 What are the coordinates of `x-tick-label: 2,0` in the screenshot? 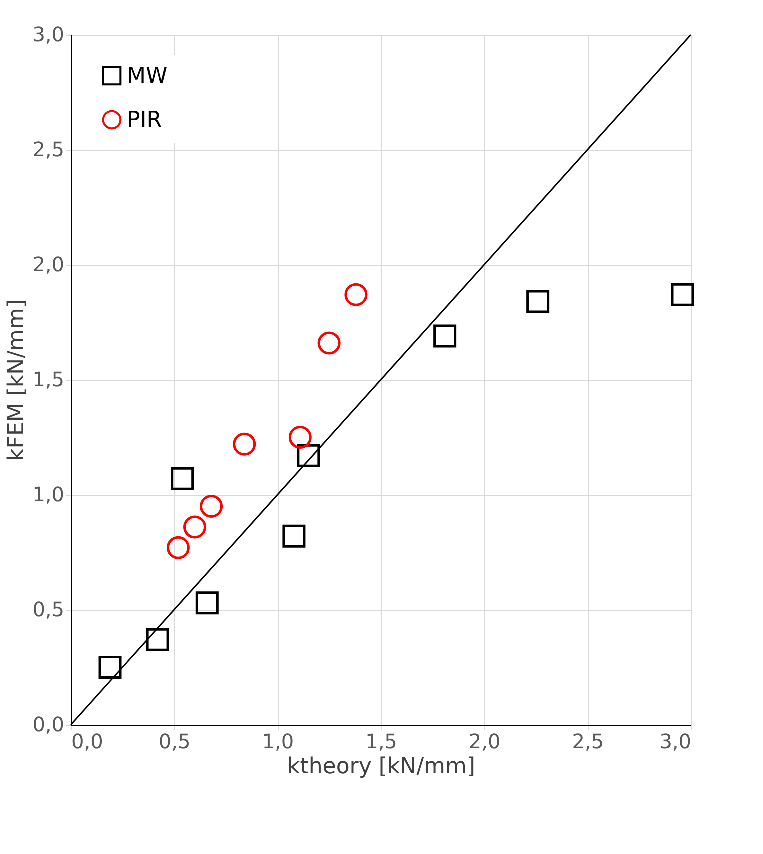 It's located at (484, 742).